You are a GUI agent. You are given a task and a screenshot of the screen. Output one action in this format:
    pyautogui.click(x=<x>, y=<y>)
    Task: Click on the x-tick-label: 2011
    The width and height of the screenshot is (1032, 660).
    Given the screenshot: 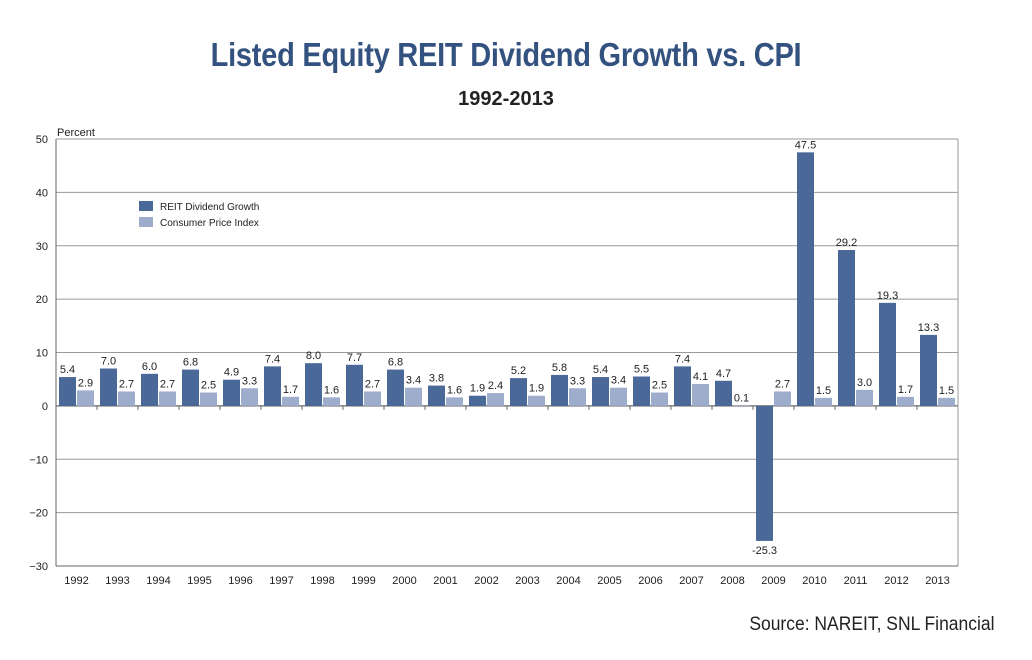 What is the action you would take?
    pyautogui.click(x=856, y=581)
    